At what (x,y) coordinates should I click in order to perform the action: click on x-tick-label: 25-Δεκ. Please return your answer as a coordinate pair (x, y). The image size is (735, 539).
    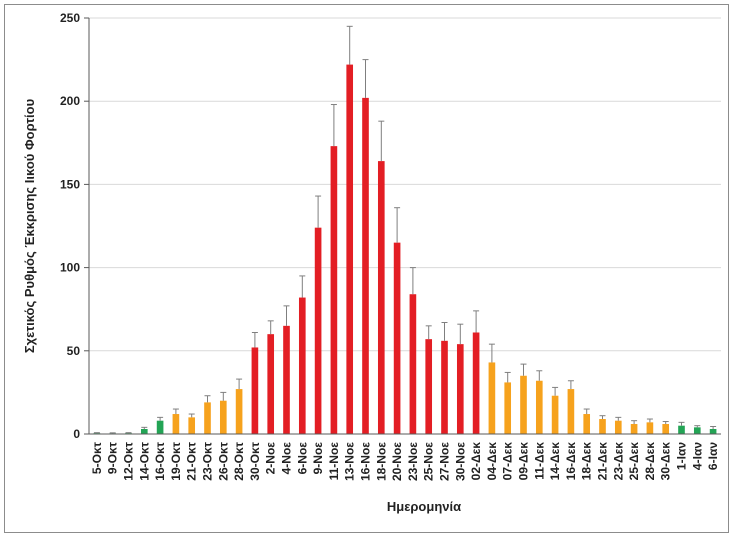
    Looking at the image, I should click on (634, 461).